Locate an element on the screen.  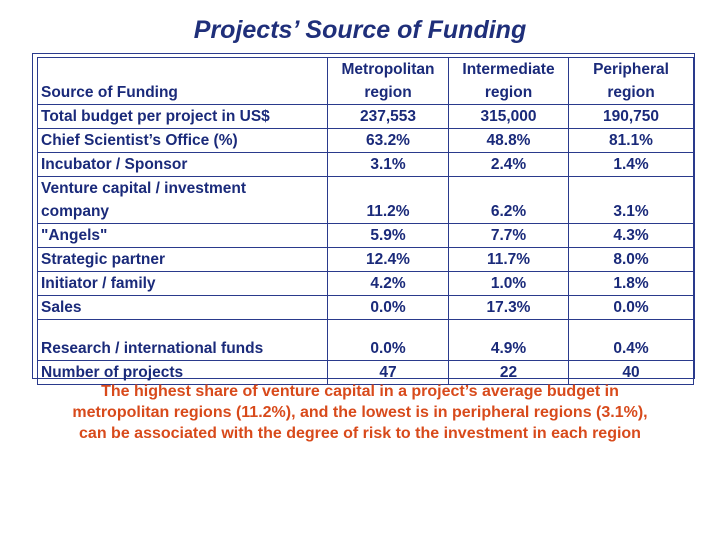
cell-intermediate: 4.9% is located at coordinates (508, 340).